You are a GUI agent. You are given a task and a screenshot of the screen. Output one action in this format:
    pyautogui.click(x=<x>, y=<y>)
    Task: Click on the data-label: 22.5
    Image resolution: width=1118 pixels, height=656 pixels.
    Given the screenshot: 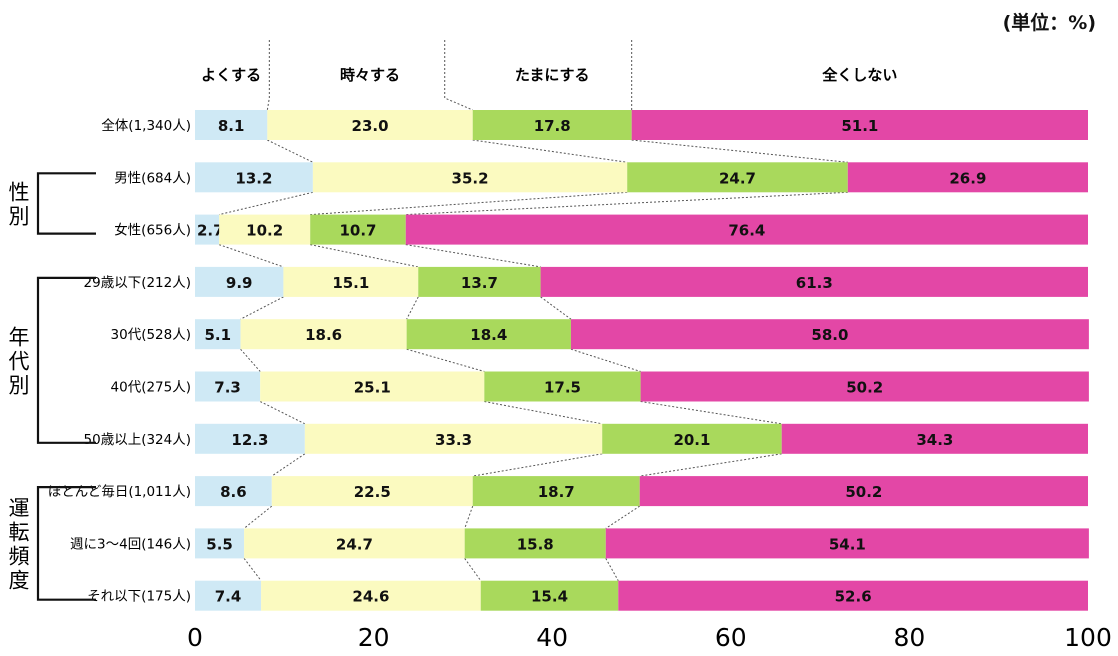 What is the action you would take?
    pyautogui.click(x=372, y=492)
    